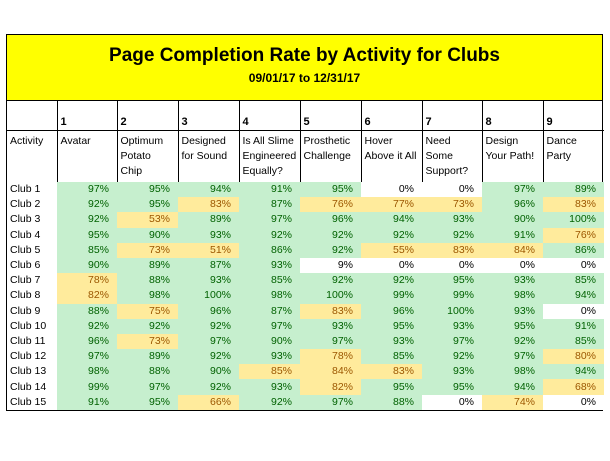 This screenshot has height=461, width=610. Describe the element at coordinates (573, 326) in the screenshot. I see `completion-rate-cell: 91%` at that location.